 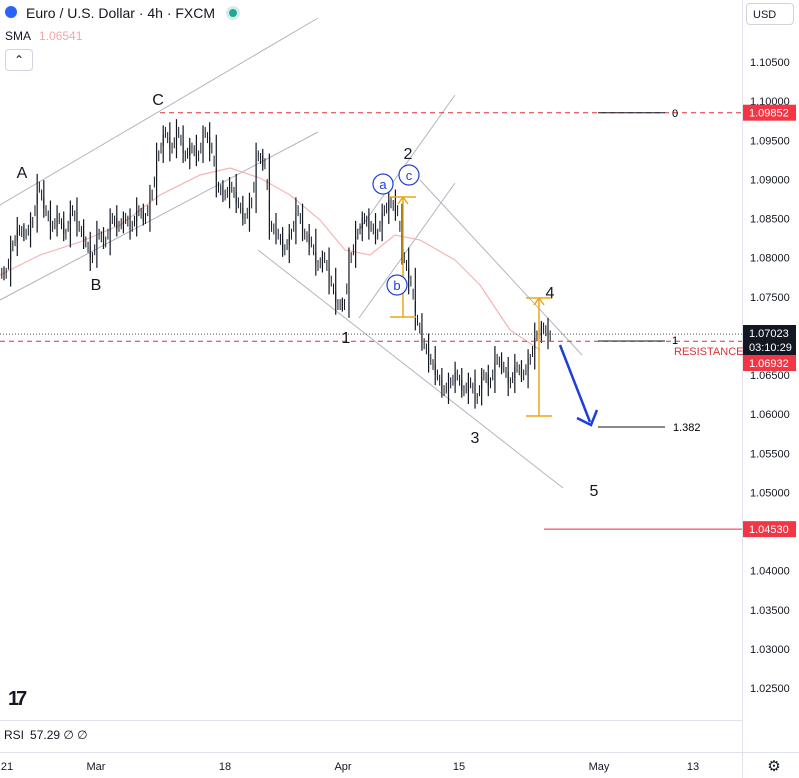 What do you see at coordinates (599, 767) in the screenshot?
I see `time-tick-label: May` at bounding box center [599, 767].